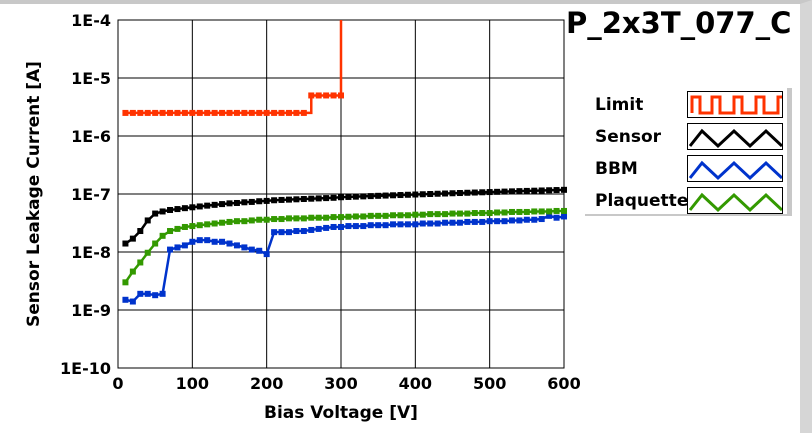  What do you see at coordinates (34, 194) in the screenshot?
I see `y-axis-title: Sensor Leakage Current [A]` at bounding box center [34, 194].